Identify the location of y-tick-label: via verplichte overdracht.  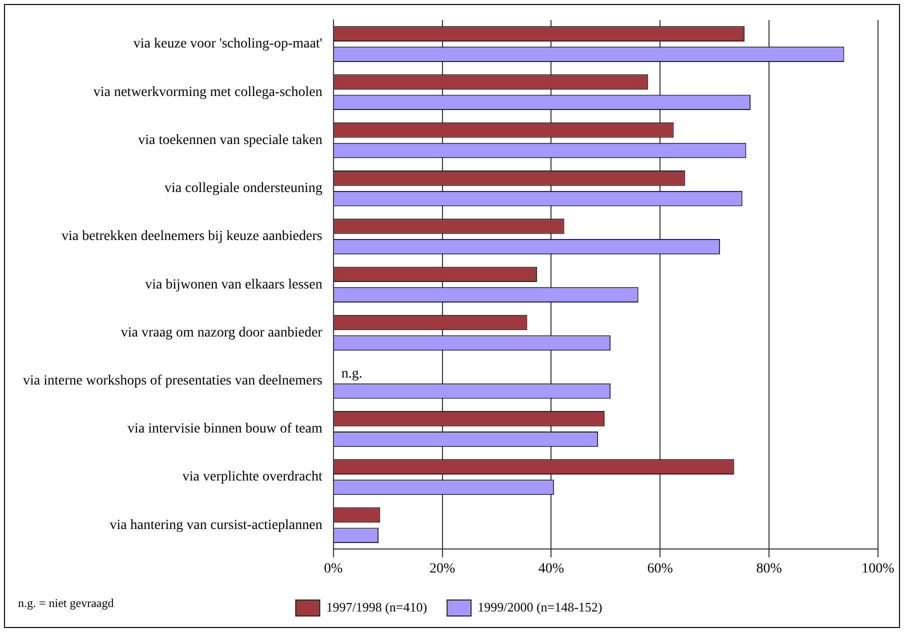
(252, 477).